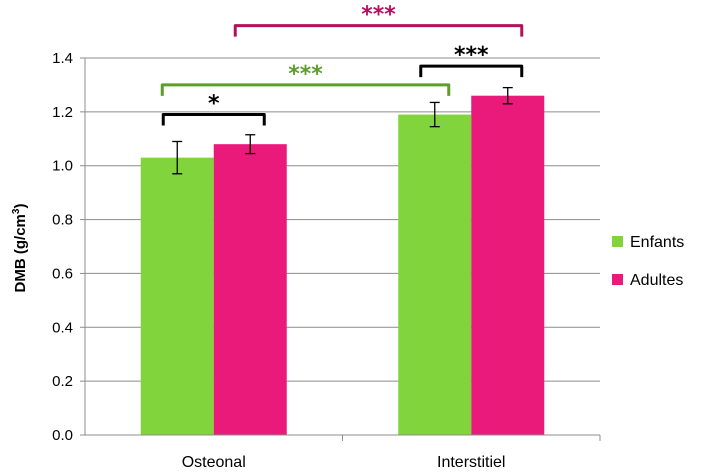  Describe the element at coordinates (250, 289) in the screenshot. I see `bar-adultes-osteonal` at that location.